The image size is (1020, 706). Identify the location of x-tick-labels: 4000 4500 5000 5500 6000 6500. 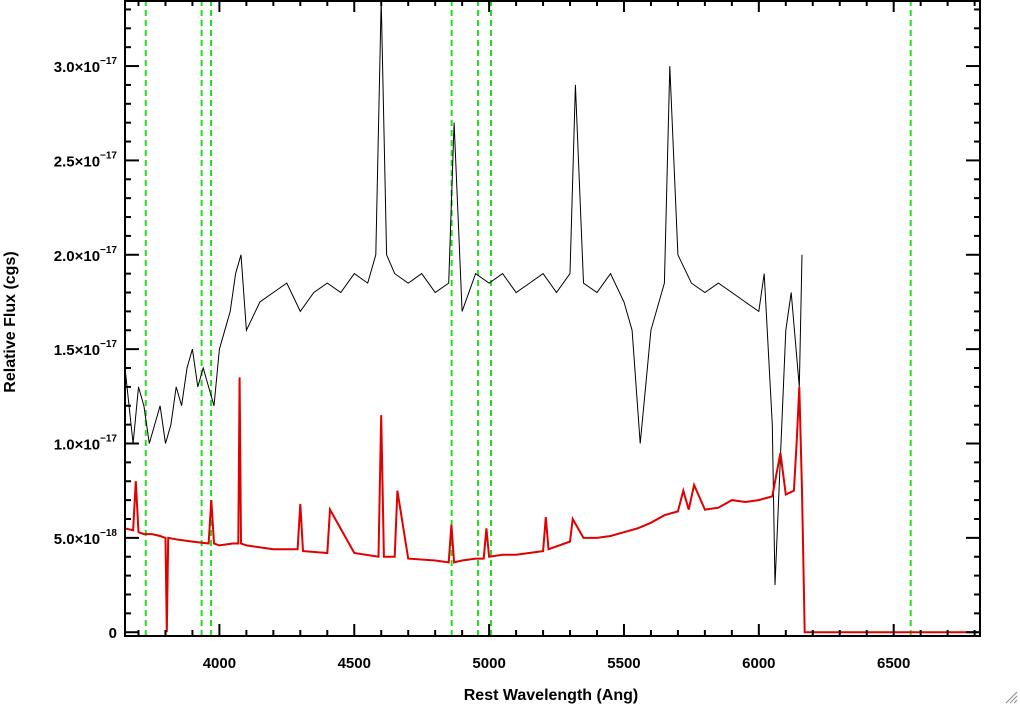
(557, 663).